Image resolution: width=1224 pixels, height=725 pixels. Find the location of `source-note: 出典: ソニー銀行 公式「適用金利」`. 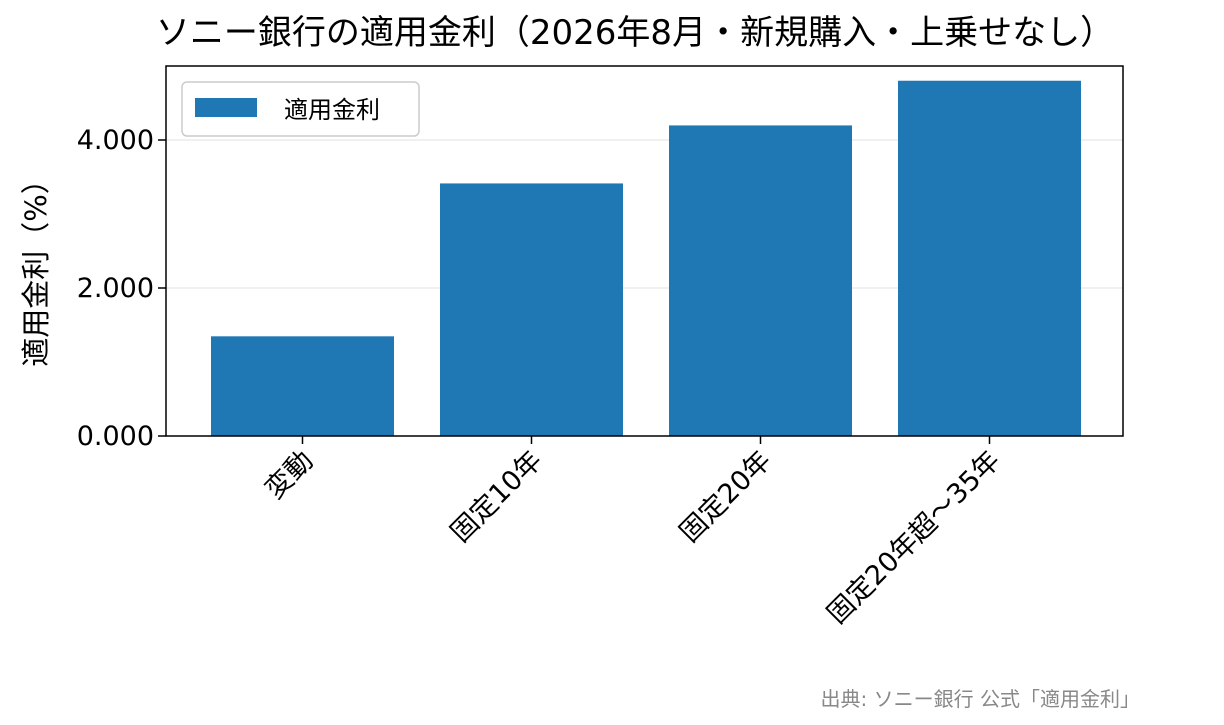

source-note: 出典: ソニー銀行 公式「適用金利」 is located at coordinates (980, 699).